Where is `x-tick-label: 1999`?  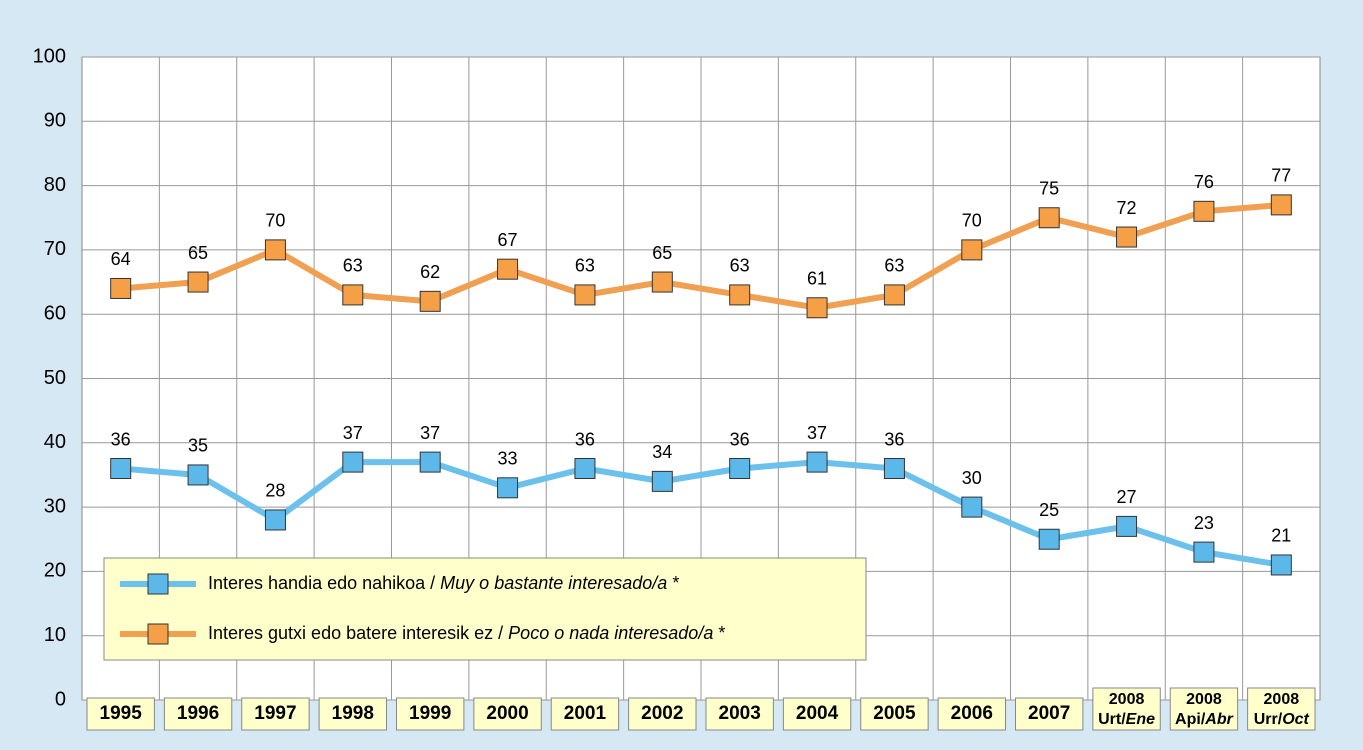
x-tick-label: 1999 is located at coordinates (430, 713).